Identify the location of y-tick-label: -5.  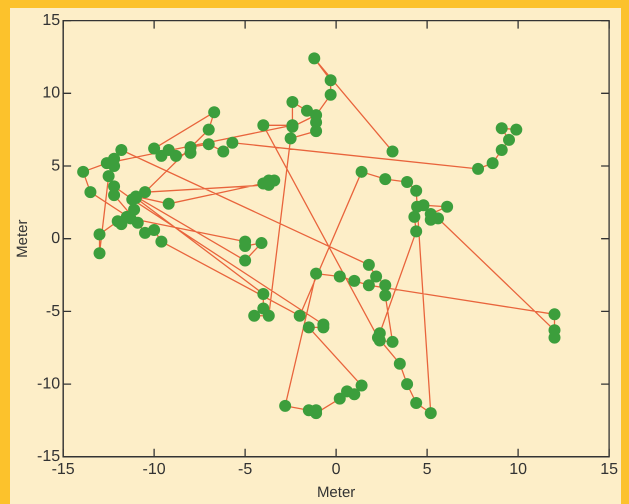
(53, 311).